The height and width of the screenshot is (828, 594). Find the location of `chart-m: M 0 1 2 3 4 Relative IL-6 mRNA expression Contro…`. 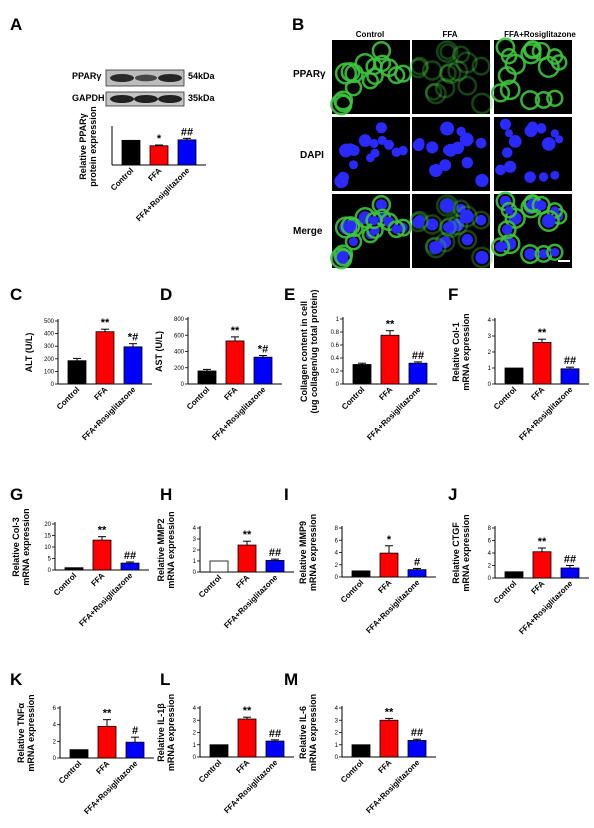

chart-m: M 0 1 2 3 4 Relative IL-6 mRNA expression Contro… is located at coordinates (360, 742).